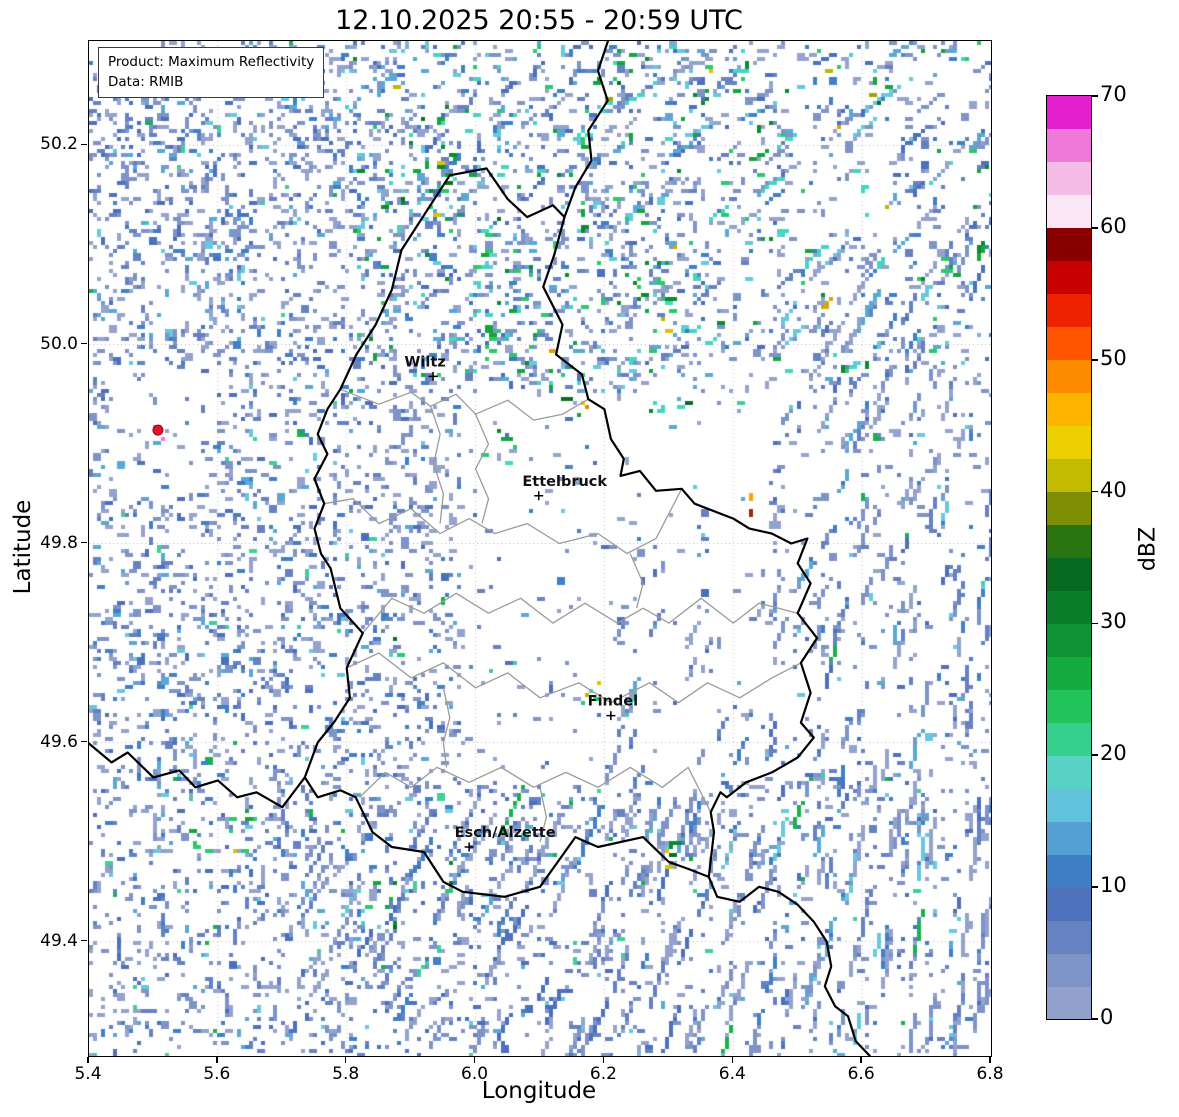  Describe the element at coordinates (158, 430) in the screenshot. I see `radar-site-marker` at that location.